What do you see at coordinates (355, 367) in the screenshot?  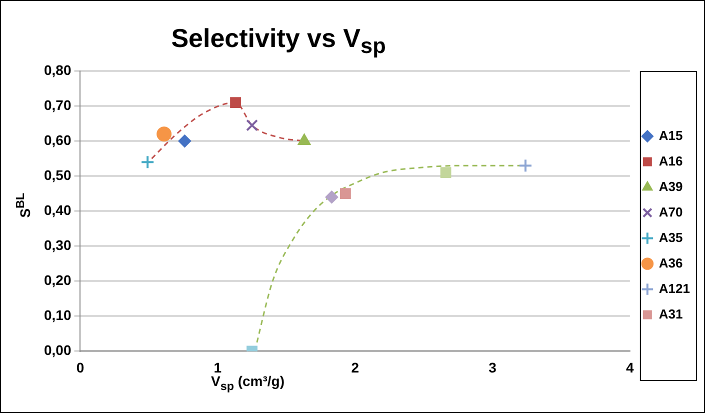 I see `x-tick-label: 2` at bounding box center [355, 367].